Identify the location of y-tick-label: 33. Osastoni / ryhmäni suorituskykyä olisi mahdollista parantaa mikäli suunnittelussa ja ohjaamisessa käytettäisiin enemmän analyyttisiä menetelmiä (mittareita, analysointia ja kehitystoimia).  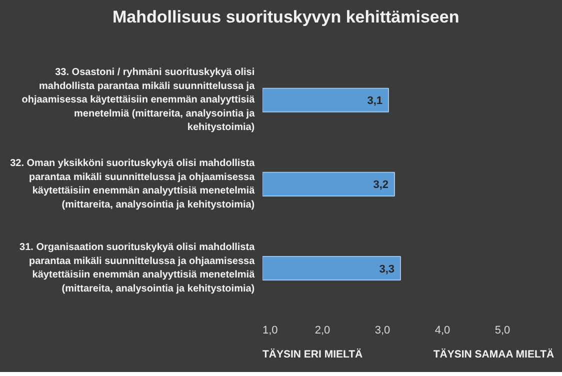
(139, 100).